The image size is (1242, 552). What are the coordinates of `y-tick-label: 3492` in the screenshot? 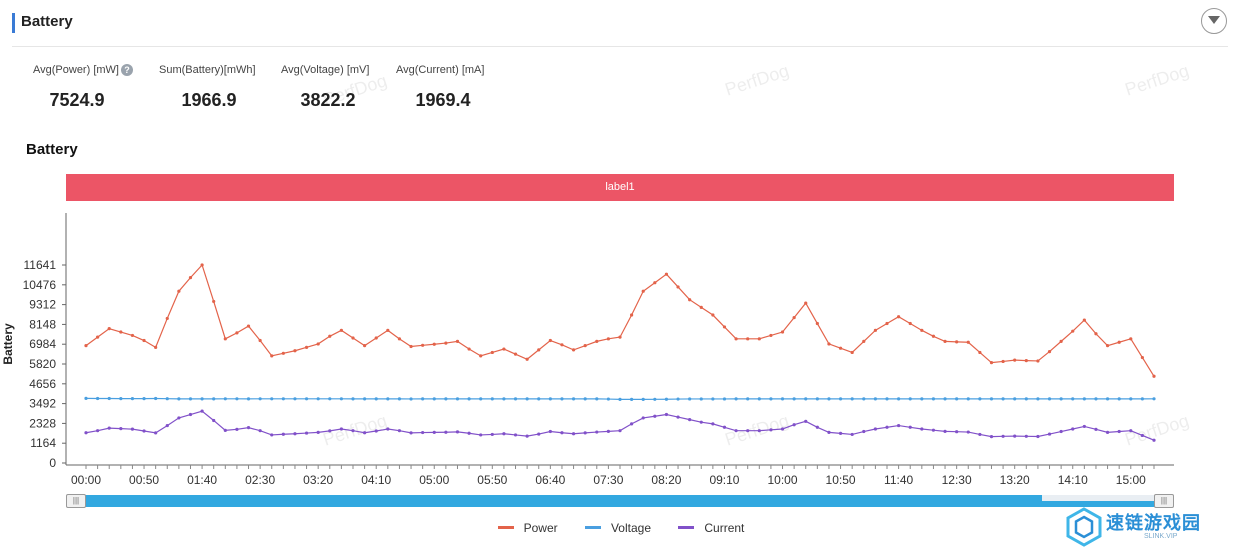 It's located at (42, 404).